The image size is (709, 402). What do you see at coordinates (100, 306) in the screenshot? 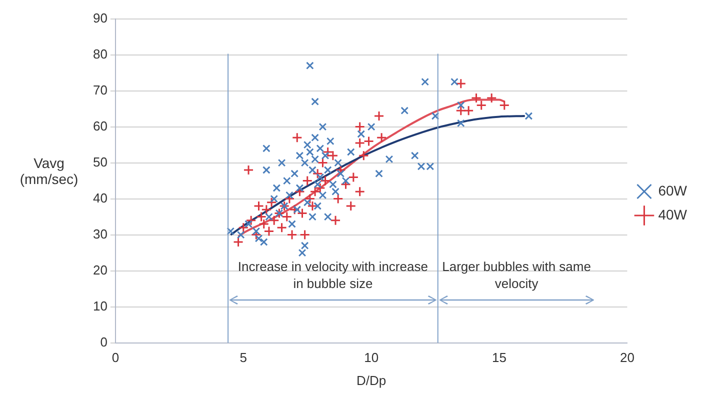
I see `y-tick-label: 10` at bounding box center [100, 306].